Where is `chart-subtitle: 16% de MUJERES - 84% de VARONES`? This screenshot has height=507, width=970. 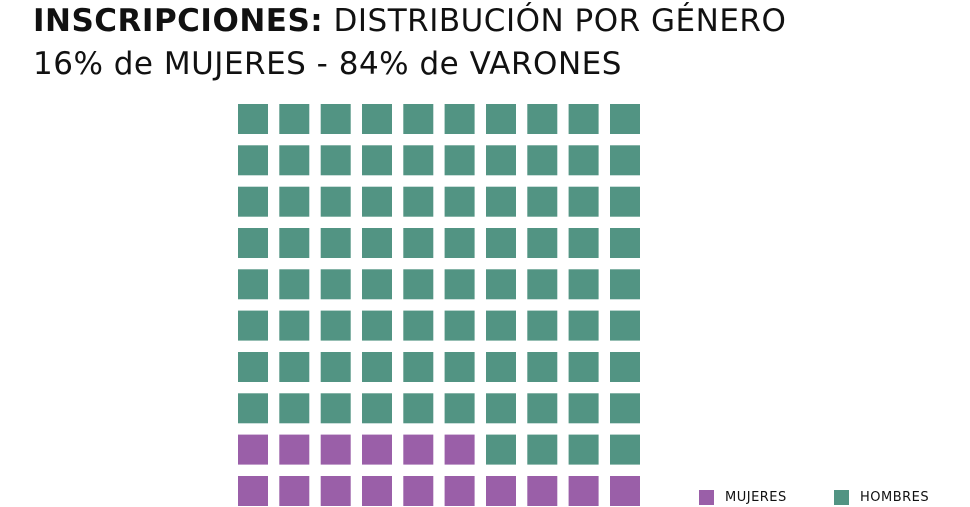 chart-subtitle: 16% de MUJERES - 84% de VARONES is located at coordinates (327, 64).